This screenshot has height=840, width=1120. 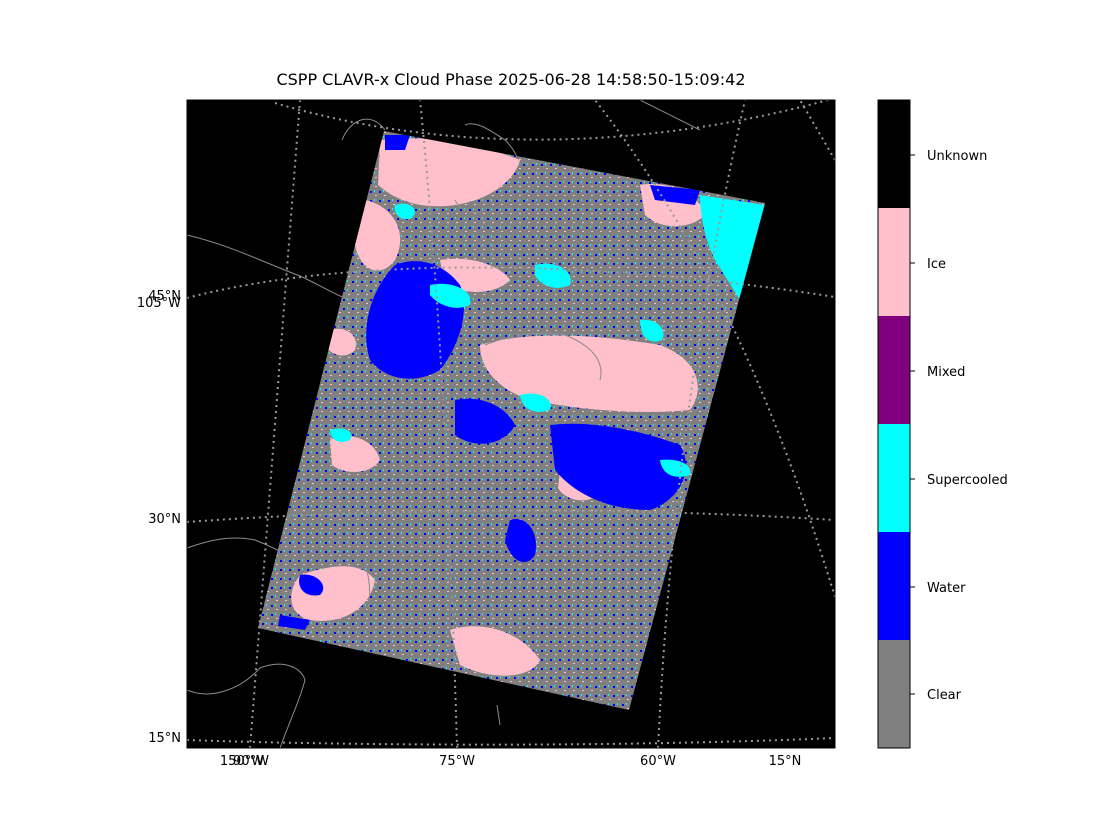 I want to click on lon-label-75w: 75°W, so click(x=457, y=761).